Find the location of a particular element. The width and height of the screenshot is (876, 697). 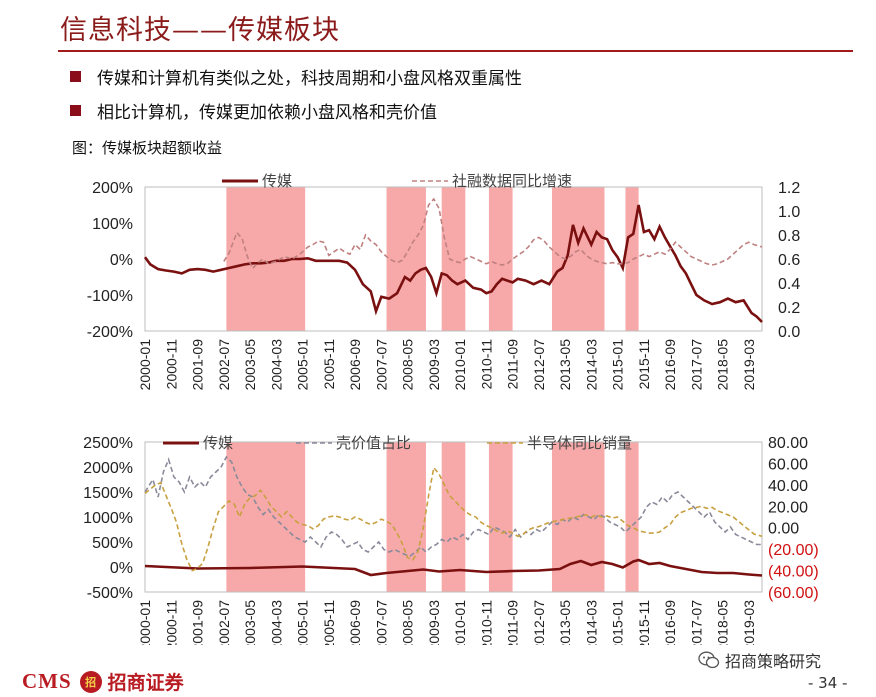

bullet-text: 相比计算机，传媒更加依赖小盘风格和壳价值 is located at coordinates (267, 113).